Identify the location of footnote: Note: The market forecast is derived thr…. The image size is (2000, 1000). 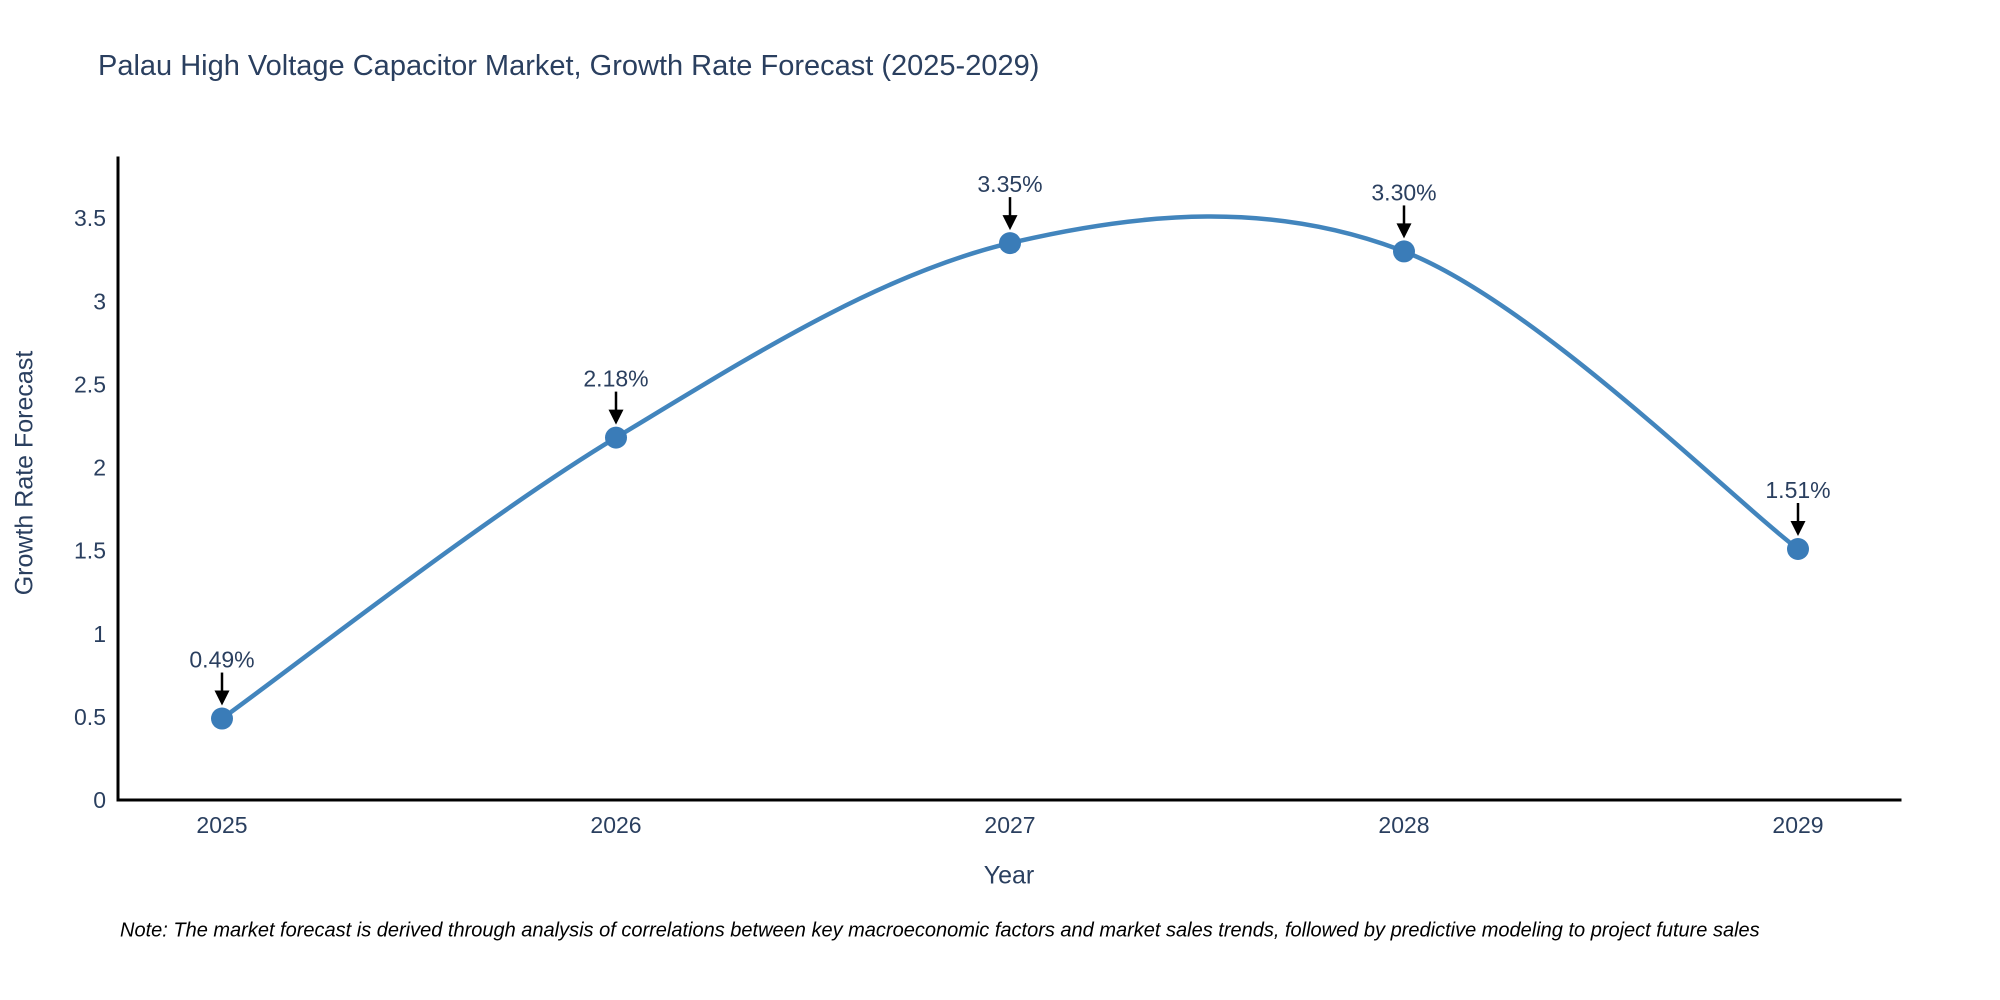
(940, 930).